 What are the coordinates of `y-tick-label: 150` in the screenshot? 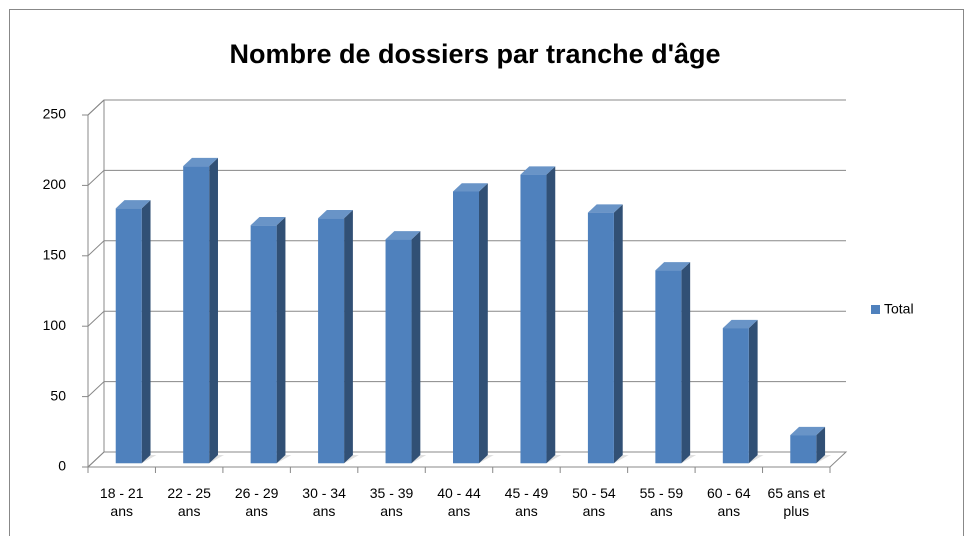 It's located at (55, 255).